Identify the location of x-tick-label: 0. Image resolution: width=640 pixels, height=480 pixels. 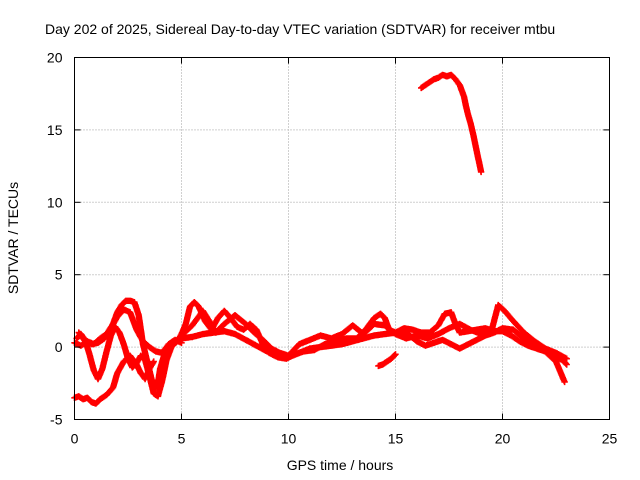
(75, 439).